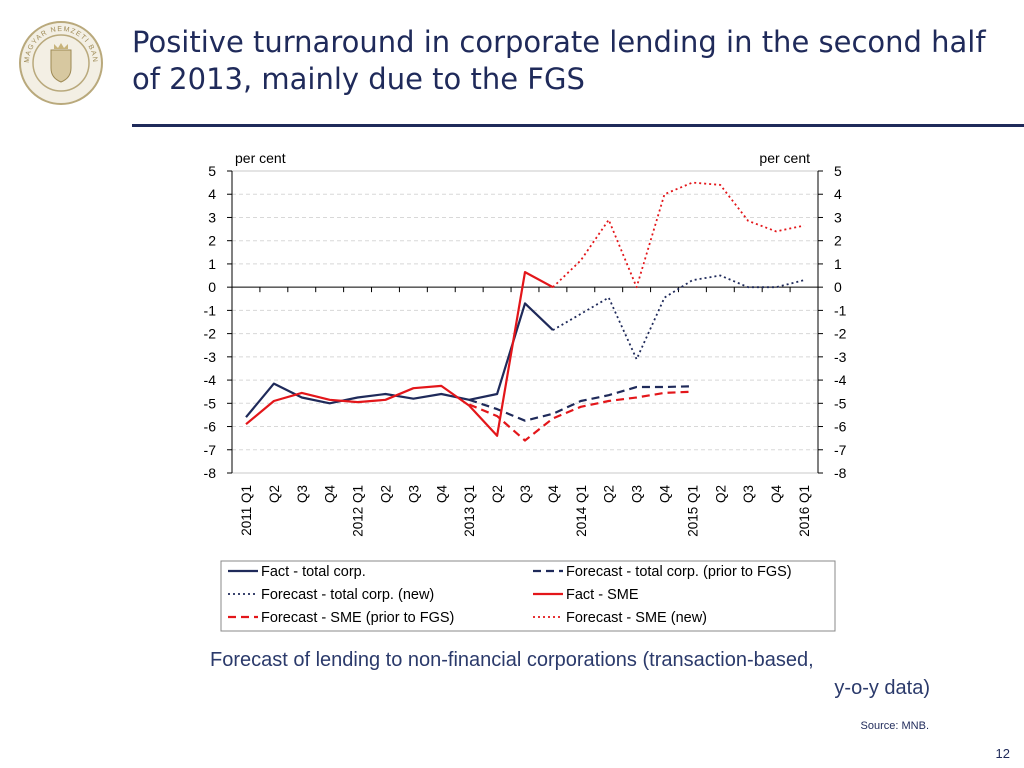  Describe the element at coordinates (210, 403) in the screenshot. I see `y-tick-label-left: -5` at that location.